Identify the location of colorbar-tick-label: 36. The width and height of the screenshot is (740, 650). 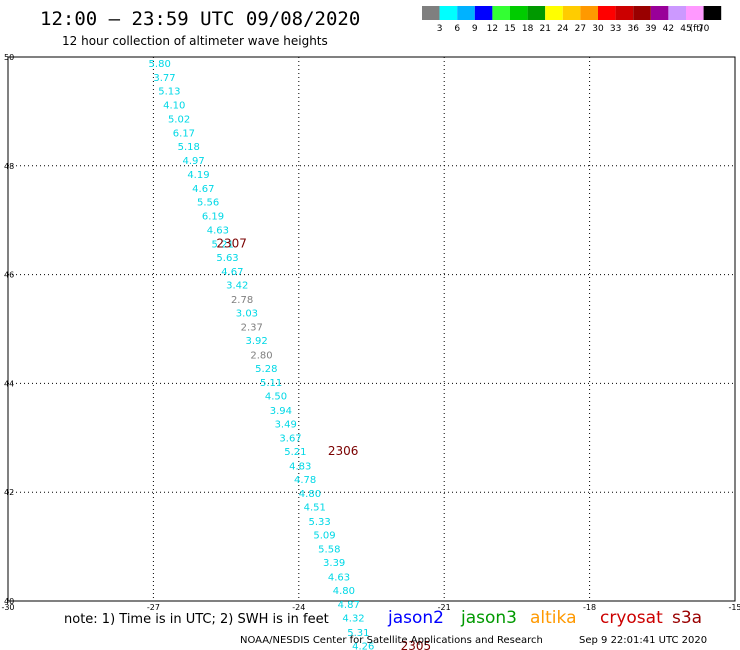
(633, 29).